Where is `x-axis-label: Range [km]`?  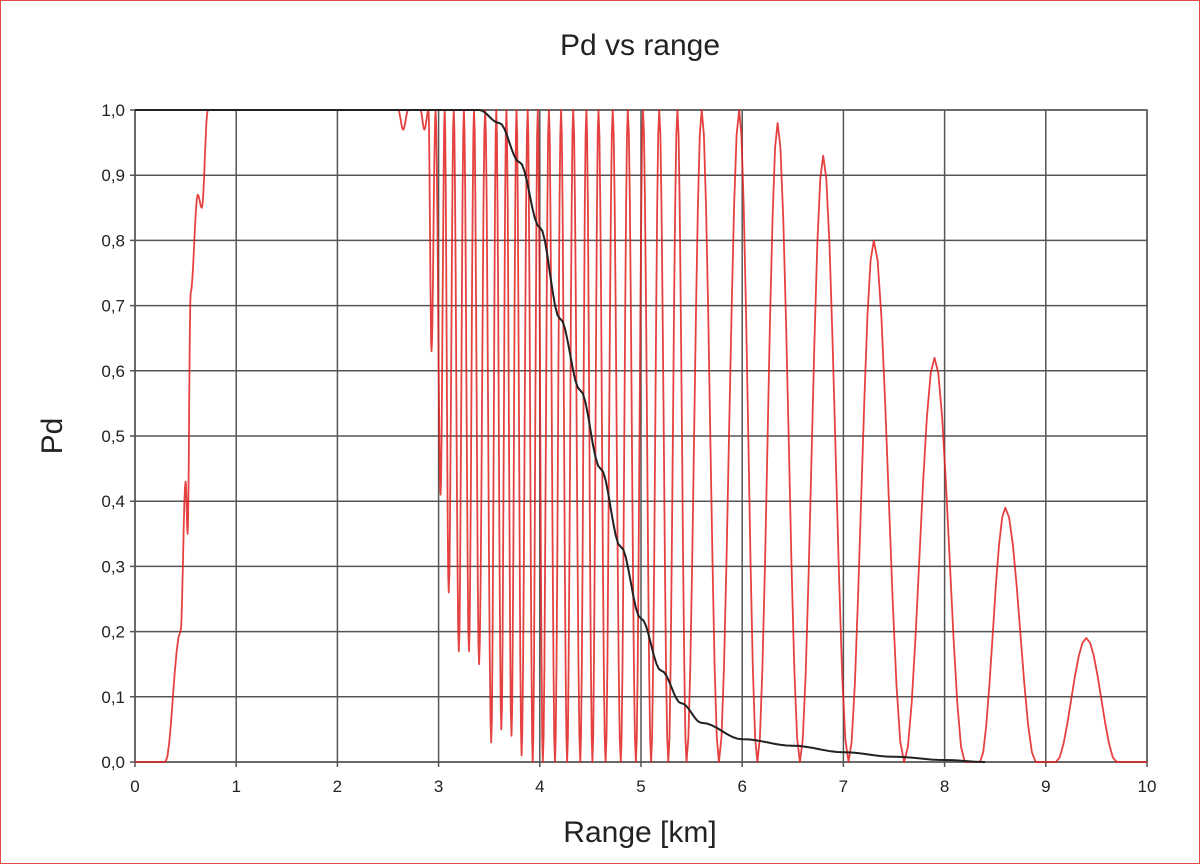
x-axis-label: Range [km] is located at coordinates (639, 832).